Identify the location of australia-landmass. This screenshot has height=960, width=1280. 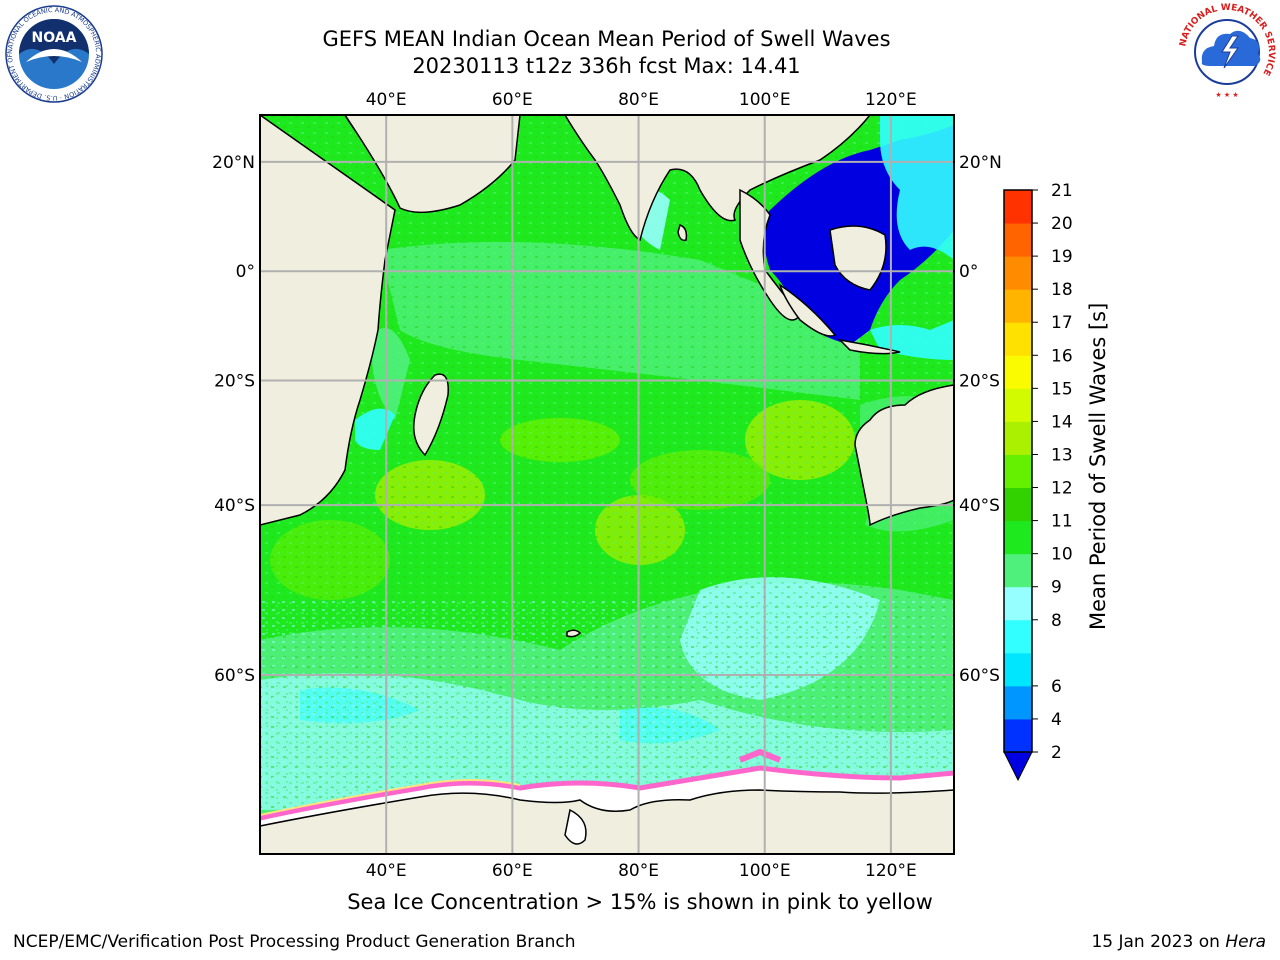
(904, 455).